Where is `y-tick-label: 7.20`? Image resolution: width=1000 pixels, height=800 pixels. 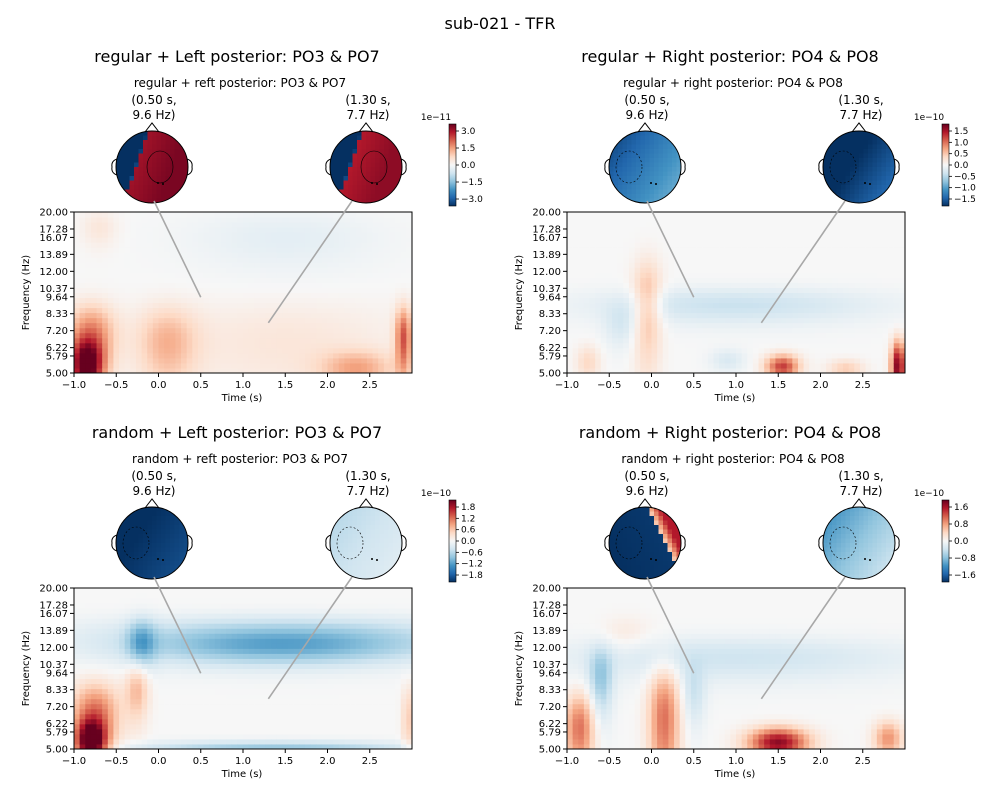 y-tick-label: 7.20 is located at coordinates (550, 331).